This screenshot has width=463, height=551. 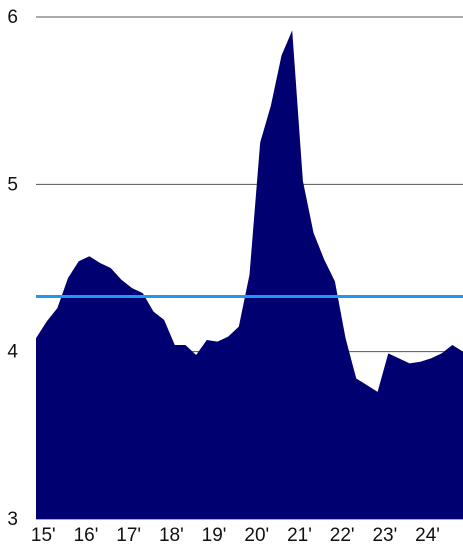 What do you see at coordinates (342, 535) in the screenshot?
I see `x-tick-label-7: 22'` at bounding box center [342, 535].